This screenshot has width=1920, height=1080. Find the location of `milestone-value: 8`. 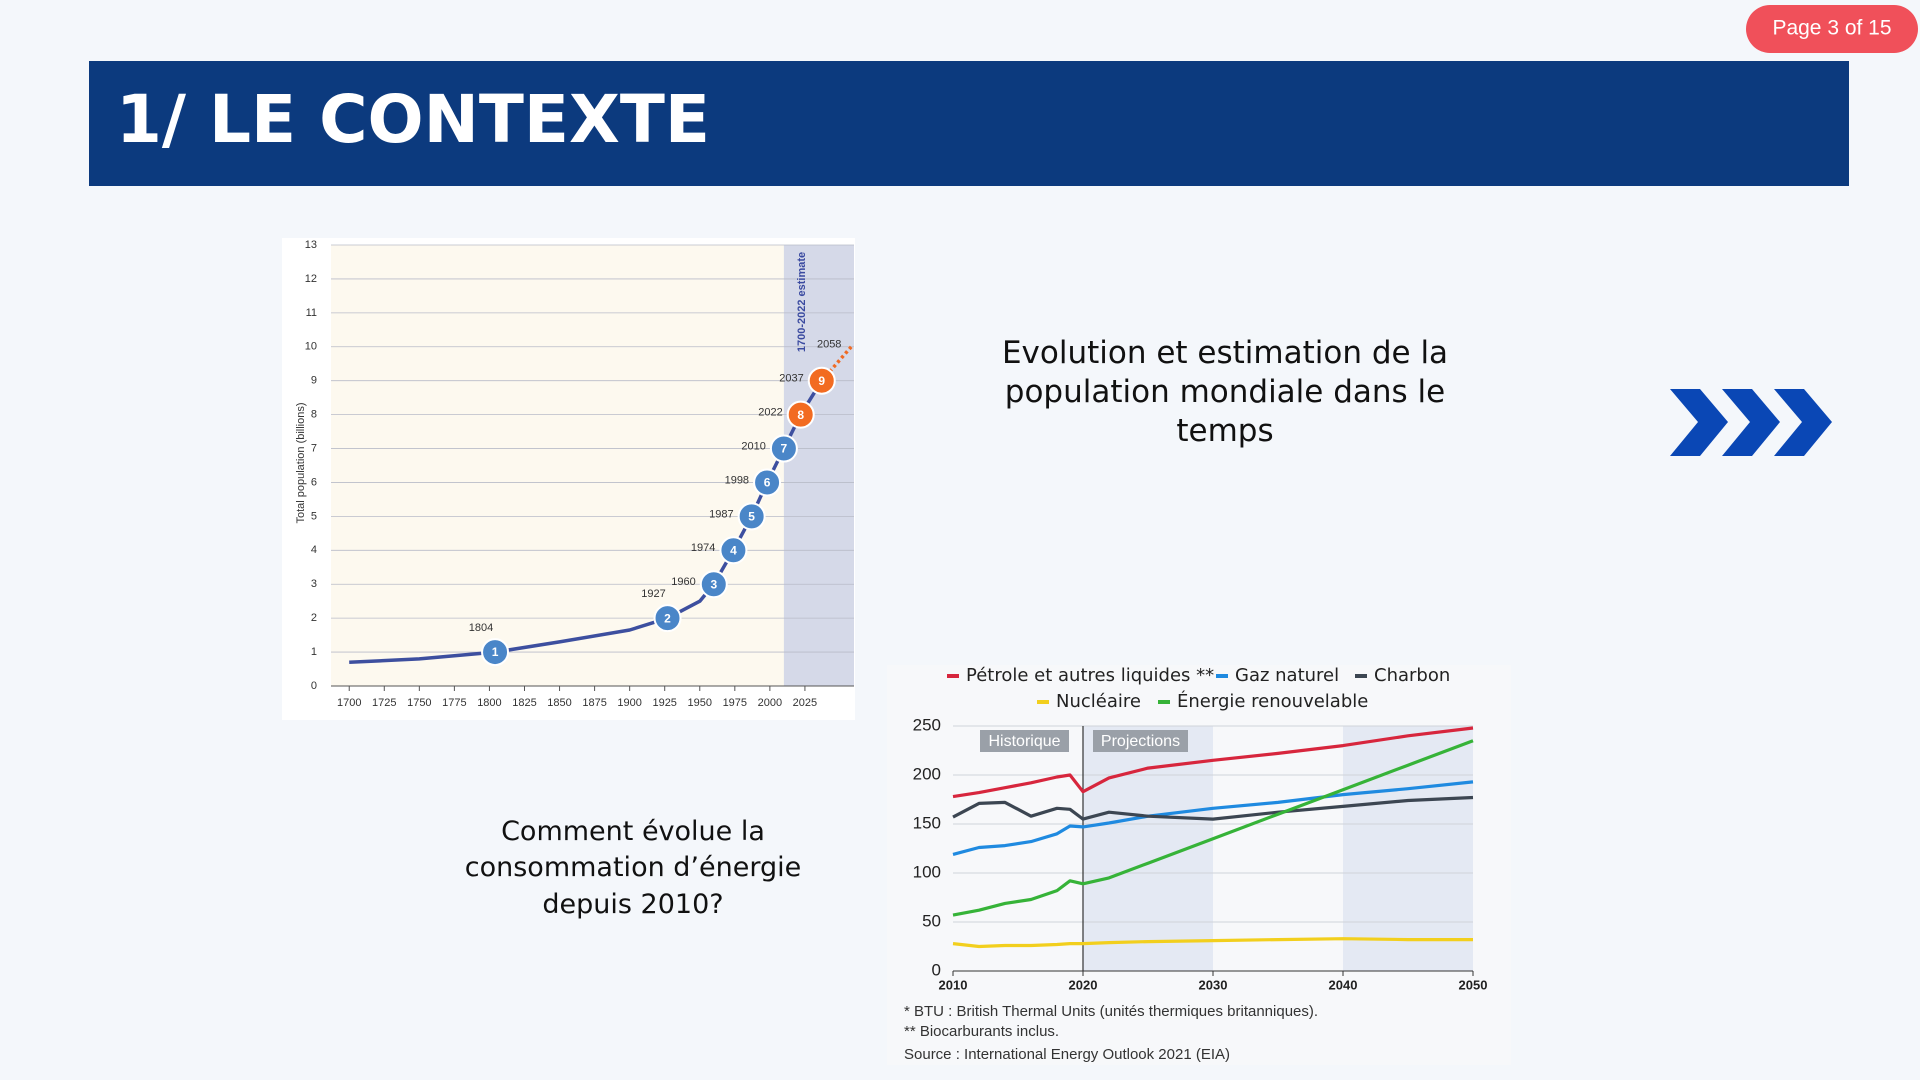

milestone-value: 8 is located at coordinates (800, 415).